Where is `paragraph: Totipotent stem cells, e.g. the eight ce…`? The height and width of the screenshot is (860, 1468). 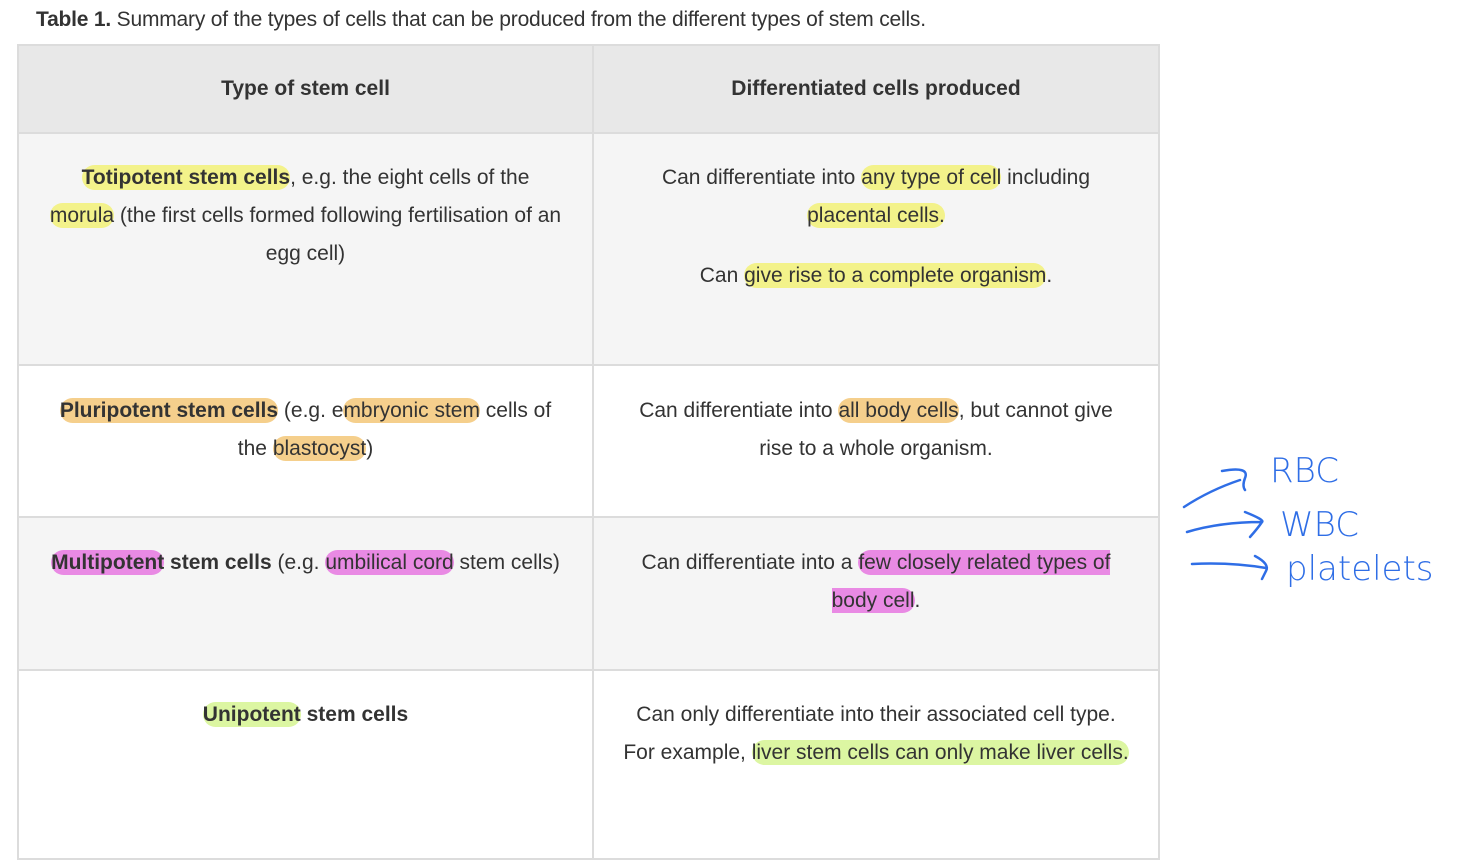 paragraph: Totipotent stem cells, e.g. the eight ce… is located at coordinates (305, 216).